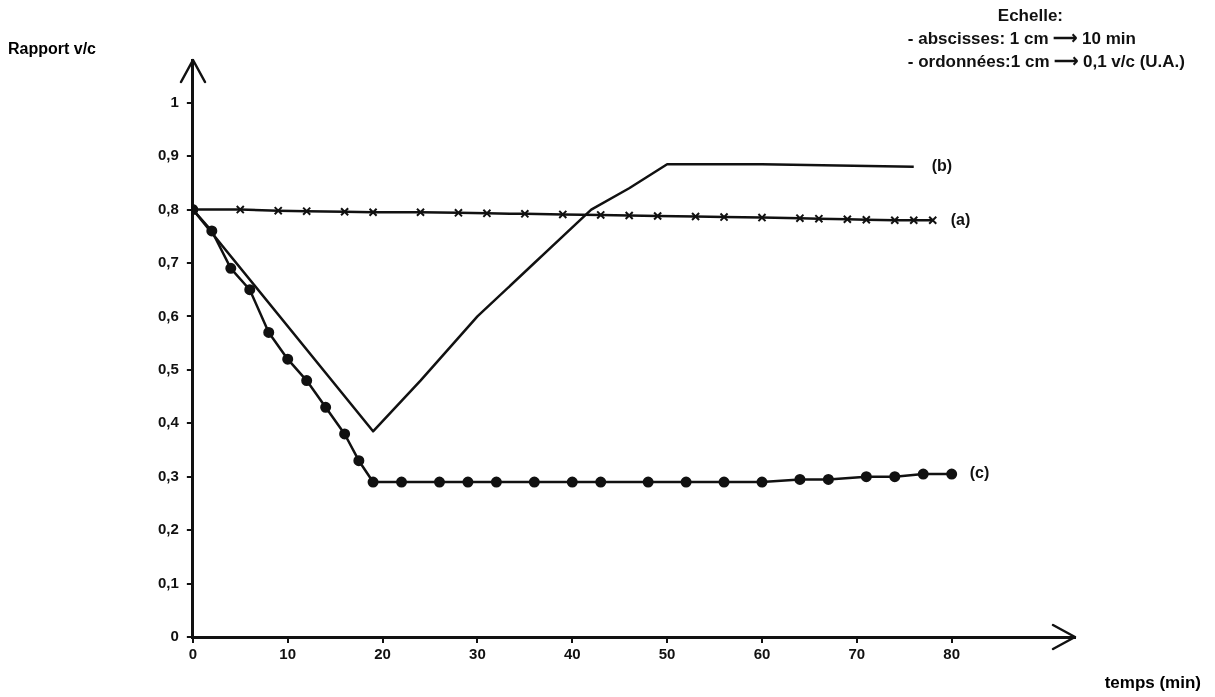 The width and height of the screenshot is (1215, 697). Describe the element at coordinates (168, 369) in the screenshot. I see `y-tick-label: 0,5` at that location.